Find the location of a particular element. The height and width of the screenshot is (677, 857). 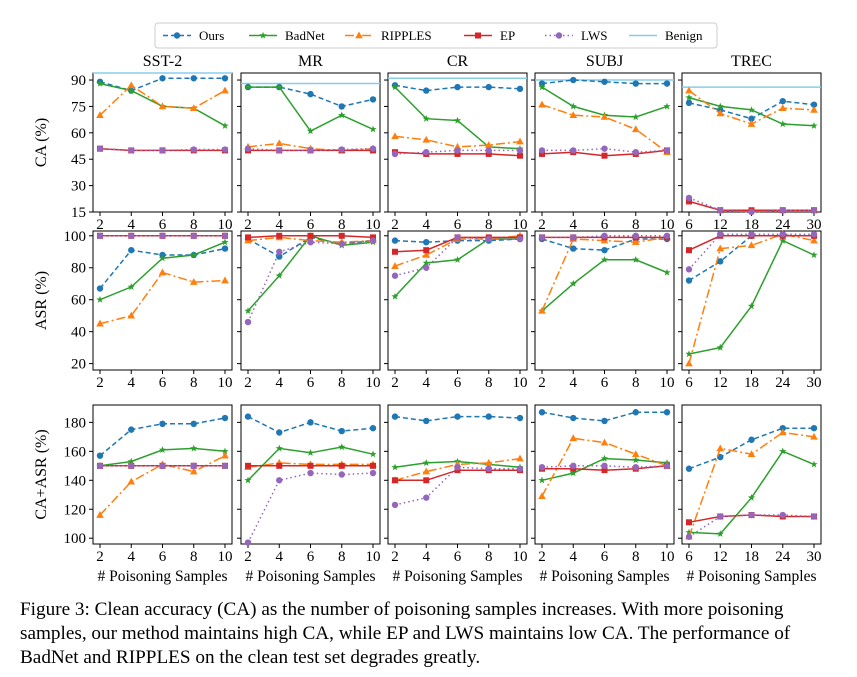

legend-entry-badnet: BadNet is located at coordinates (287, 35).